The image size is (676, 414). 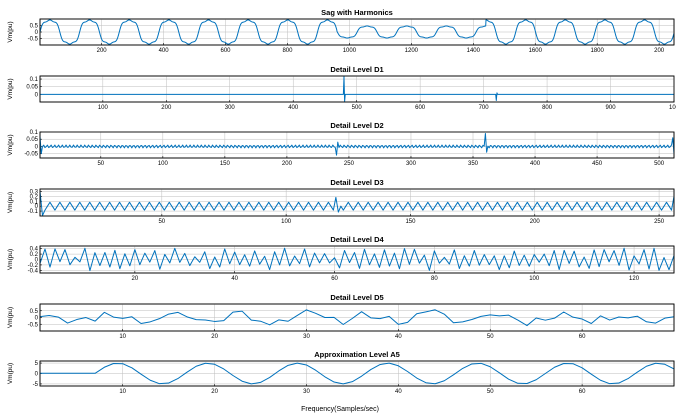 What do you see at coordinates (484, 108) in the screenshot?
I see `x-tick-label: 700` at bounding box center [484, 108].